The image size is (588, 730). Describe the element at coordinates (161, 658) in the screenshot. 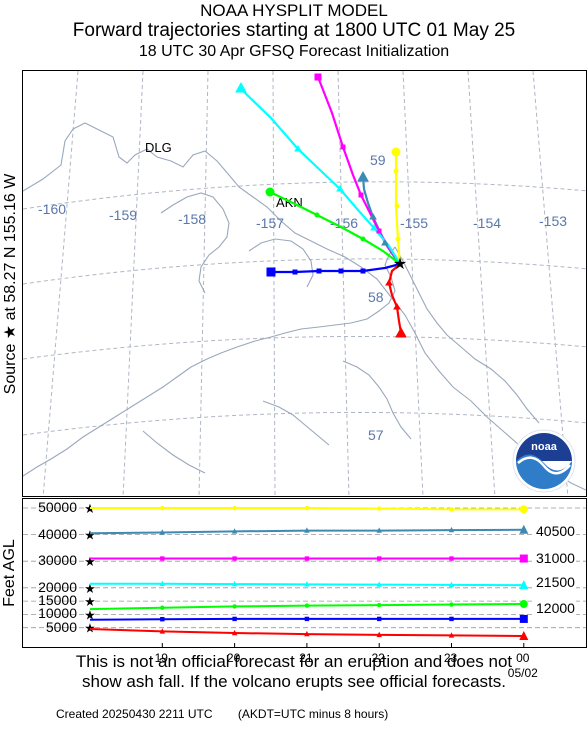

I see `x-tick-label: 19` at that location.